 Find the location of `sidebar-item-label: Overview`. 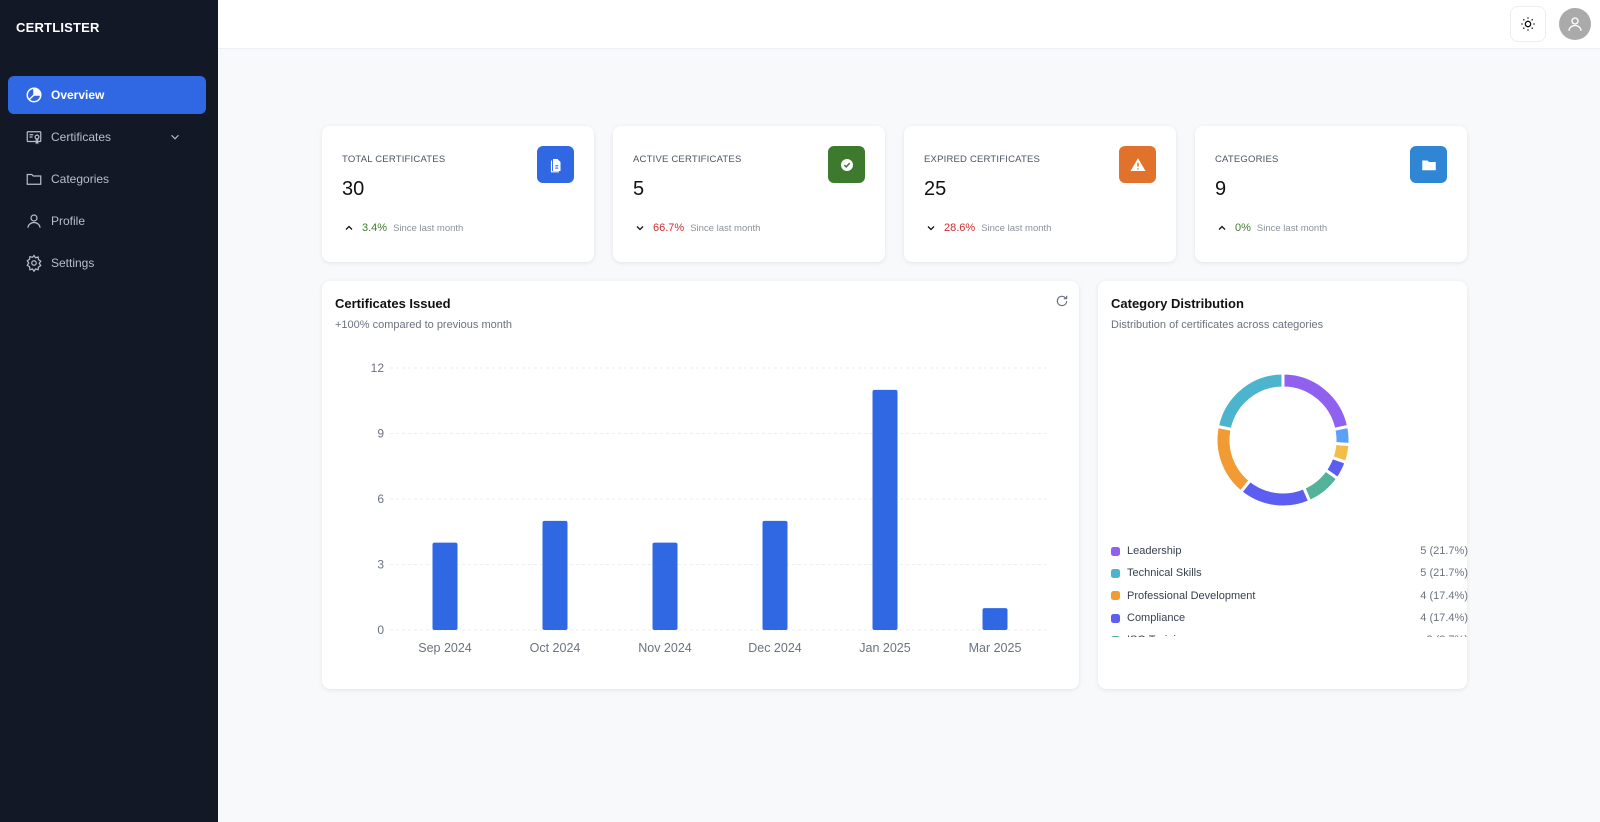

sidebar-item-label: Overview is located at coordinates (78, 95).